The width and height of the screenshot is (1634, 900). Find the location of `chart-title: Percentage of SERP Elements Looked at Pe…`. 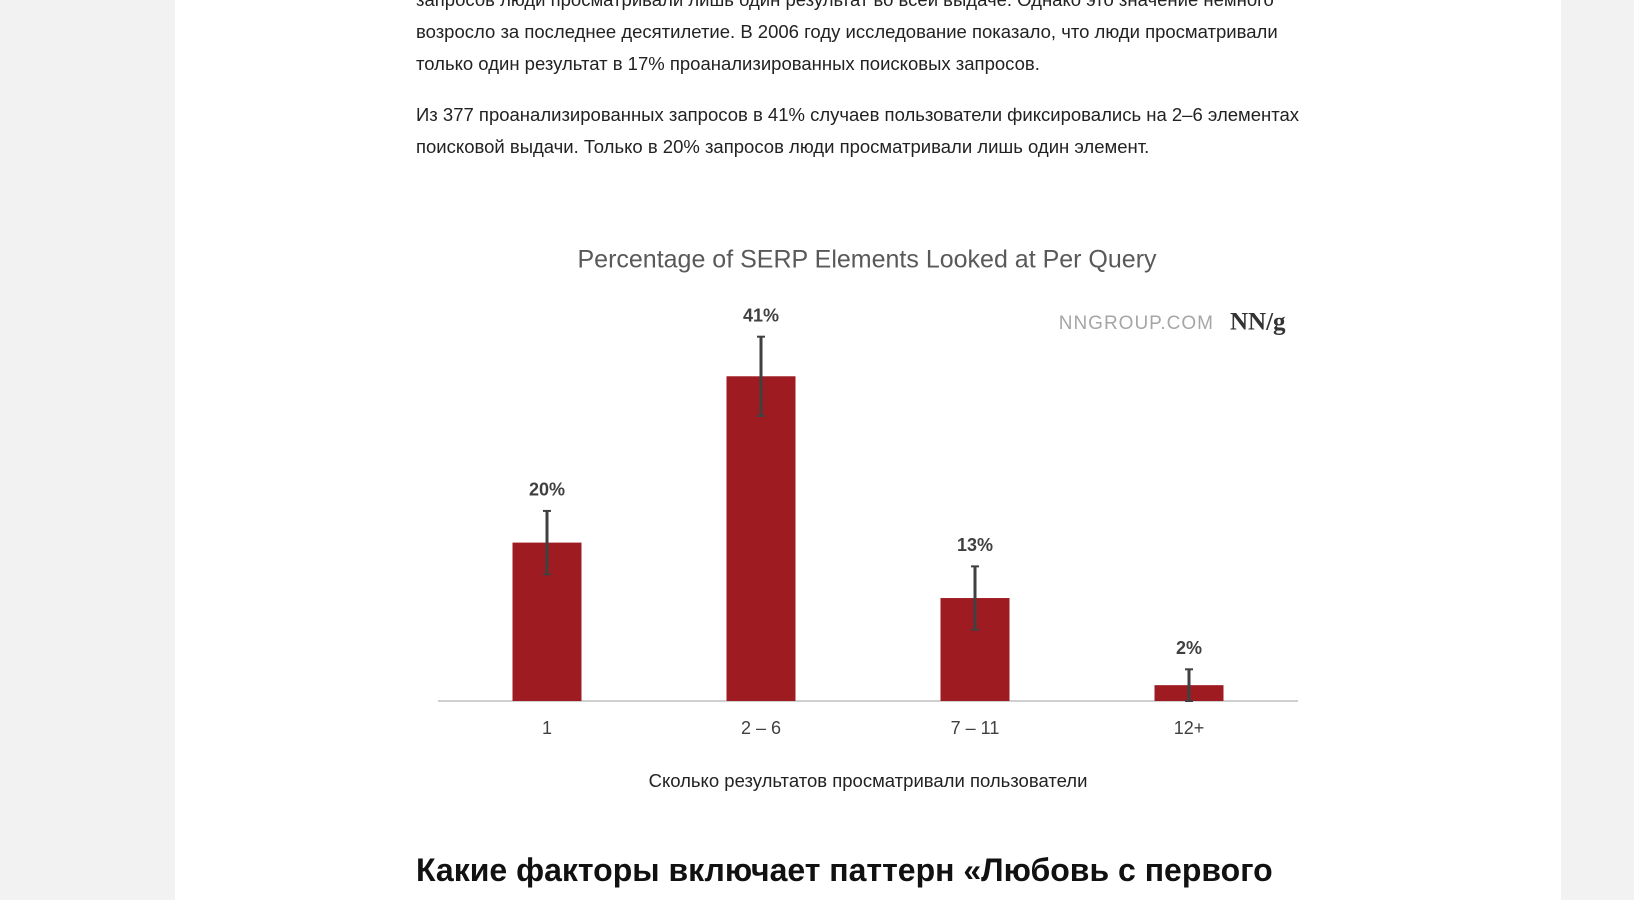

chart-title: Percentage of SERP Elements Looked at Pe… is located at coordinates (867, 260).